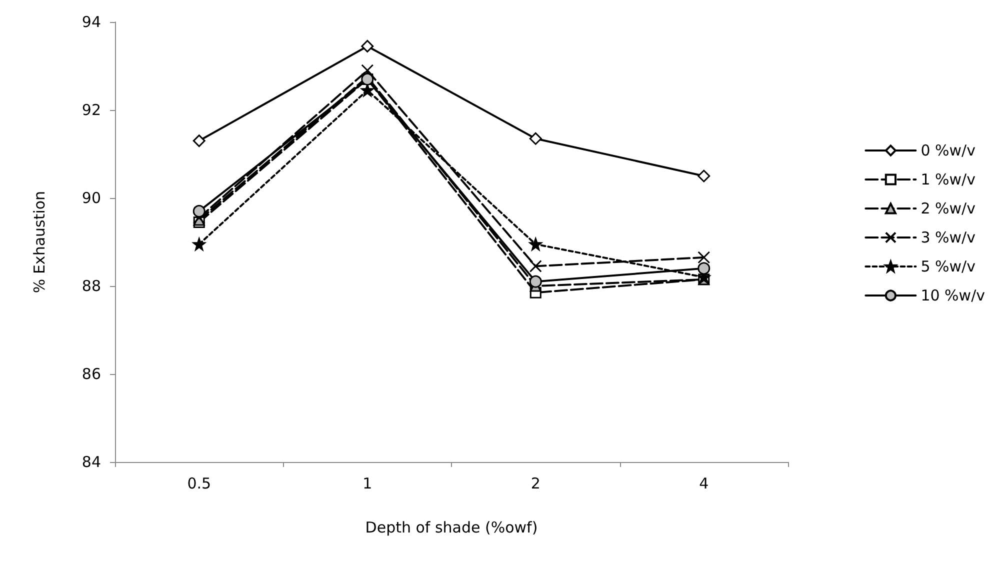 This screenshot has width=998, height=569. Describe the element at coordinates (199, 483) in the screenshot. I see `x-tick-label: 0.5` at that location.